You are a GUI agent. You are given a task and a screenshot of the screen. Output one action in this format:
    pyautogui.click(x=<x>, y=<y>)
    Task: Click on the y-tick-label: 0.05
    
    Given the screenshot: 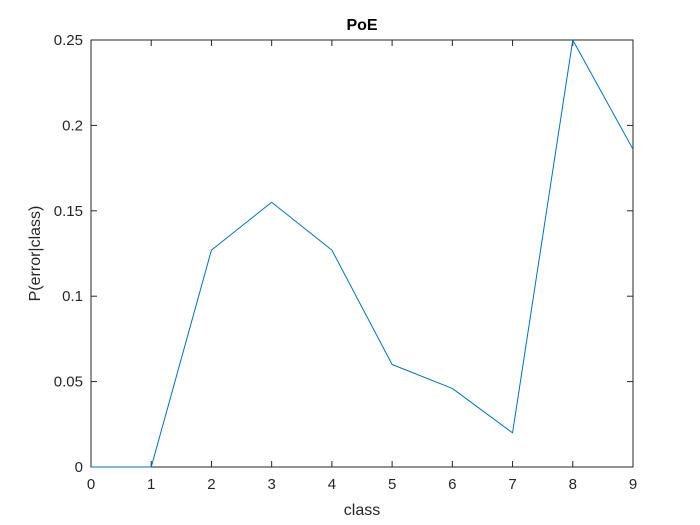 What is the action you would take?
    pyautogui.click(x=68, y=382)
    